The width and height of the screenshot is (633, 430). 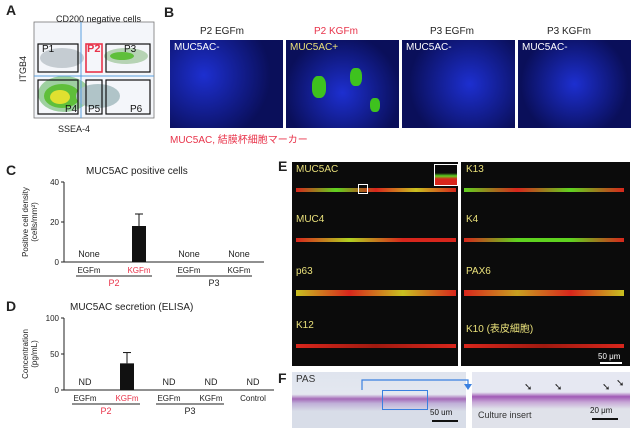 I want to click on micrograph-p2-egfm: MUC5AC-, so click(x=226, y=84).